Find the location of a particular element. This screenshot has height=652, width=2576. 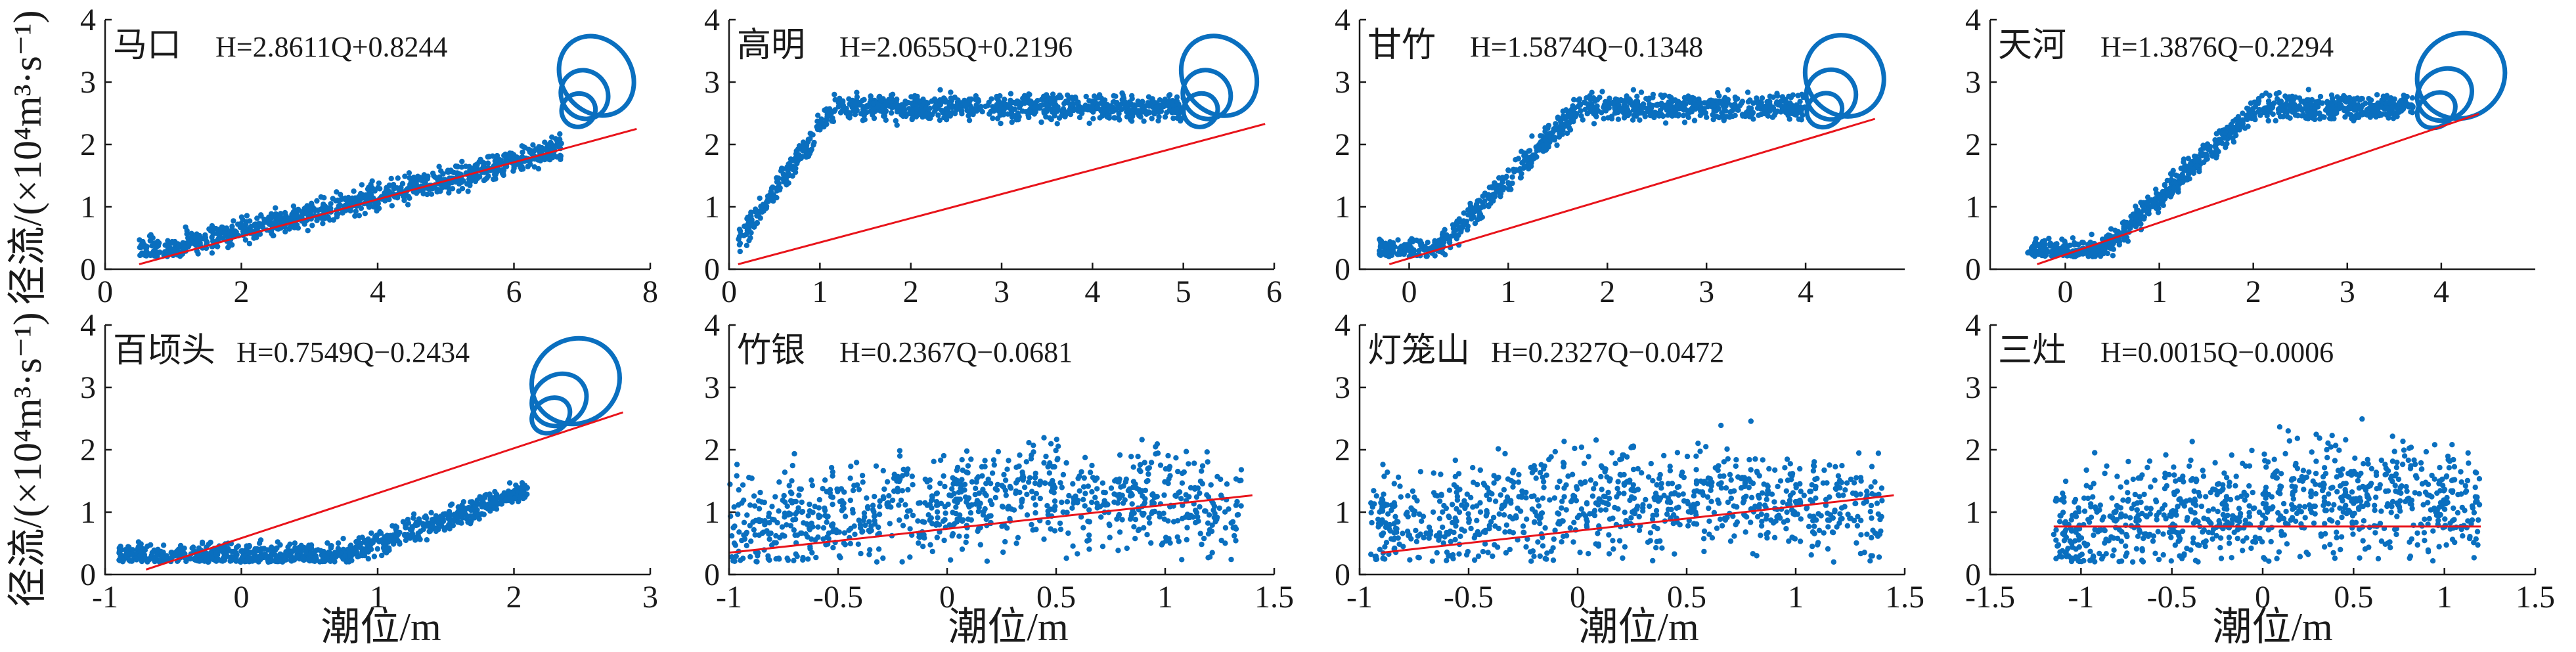

y-tick-label: 3 is located at coordinates (88, 82).